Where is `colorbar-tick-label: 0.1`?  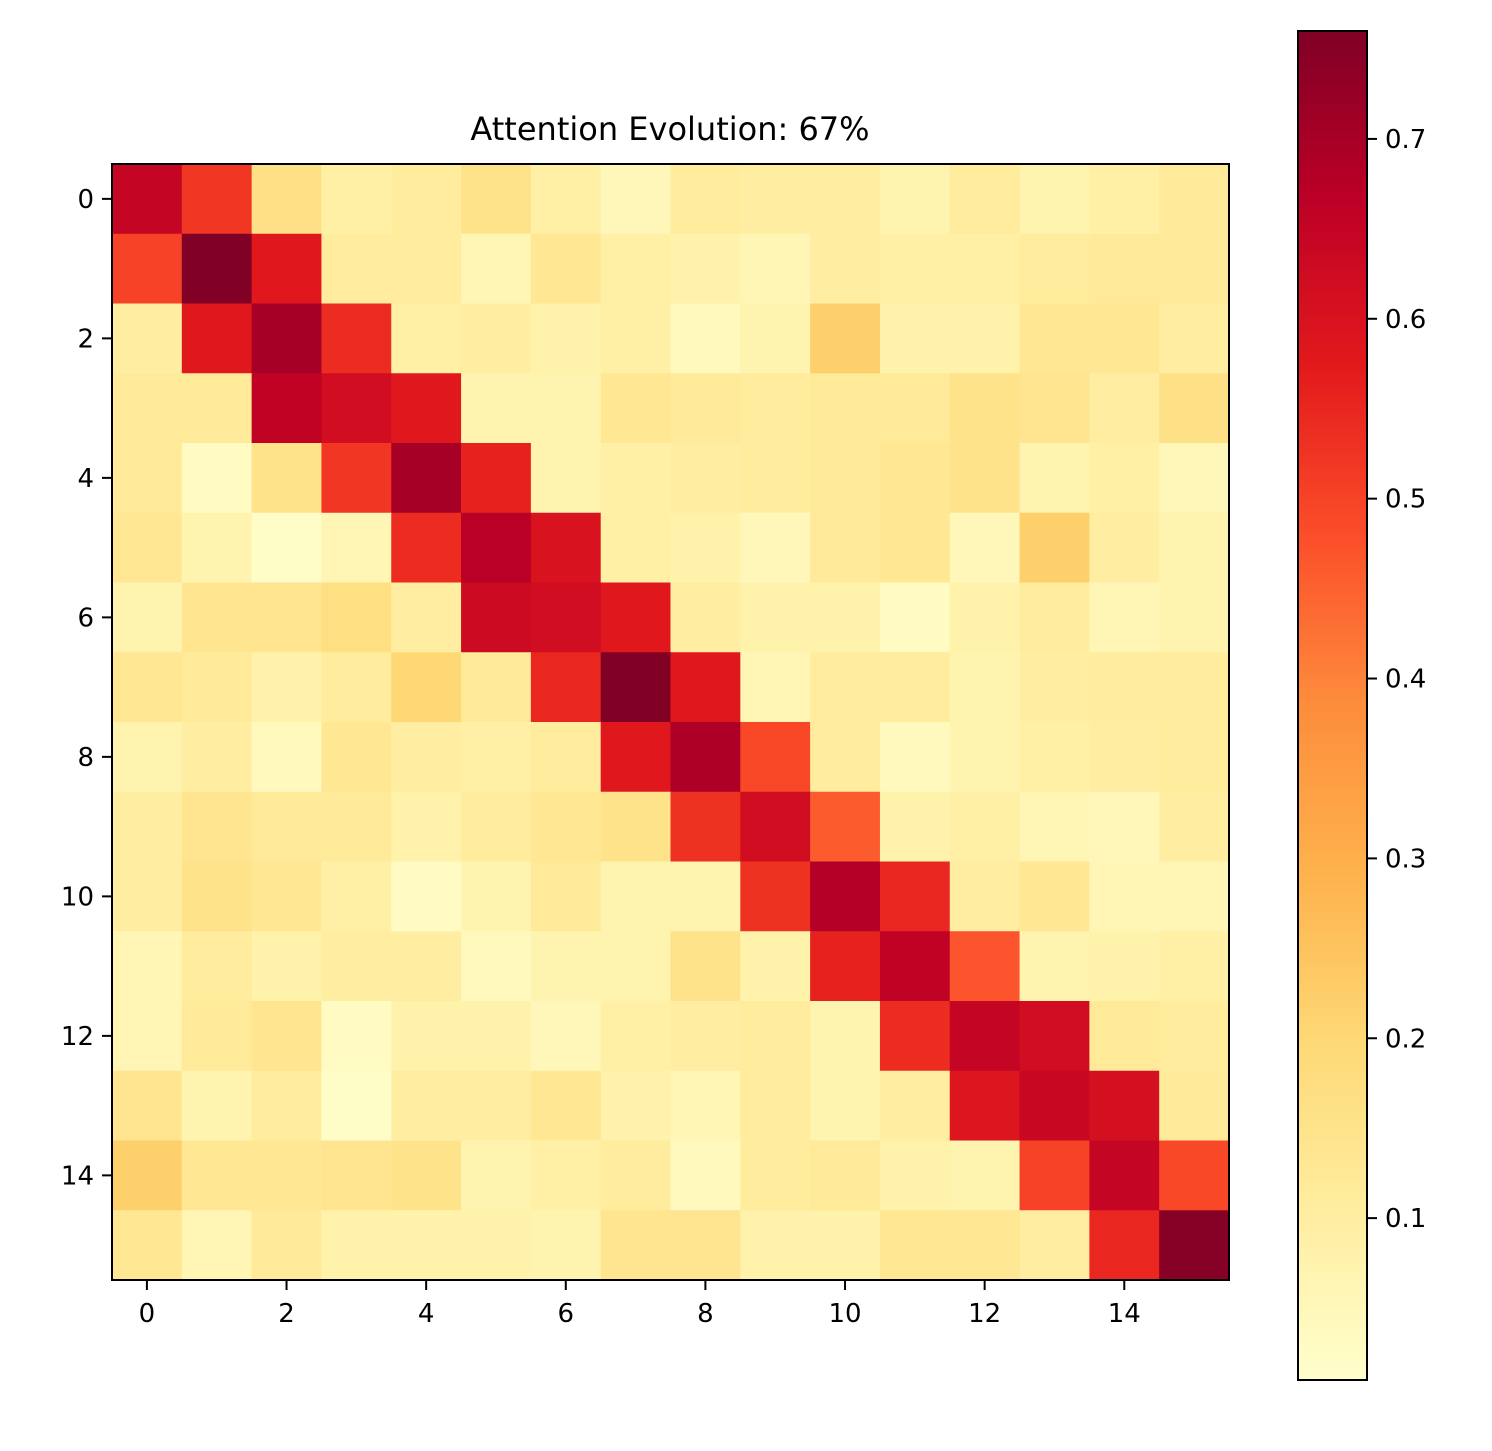
colorbar-tick-label: 0.1 is located at coordinates (1405, 1219).